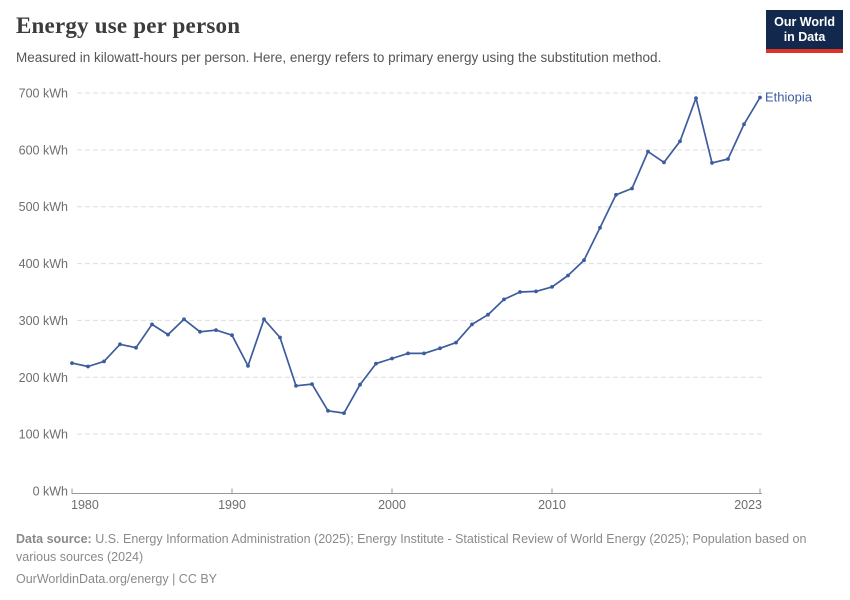  What do you see at coordinates (128, 25) in the screenshot?
I see `page-title: Energy use per person` at bounding box center [128, 25].